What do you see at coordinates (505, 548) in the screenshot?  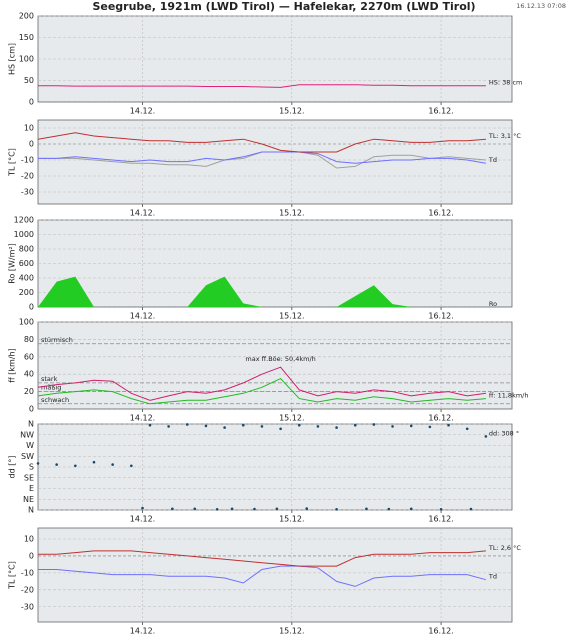 I see `series-label: TL: 2,6 °C` at bounding box center [505, 548].